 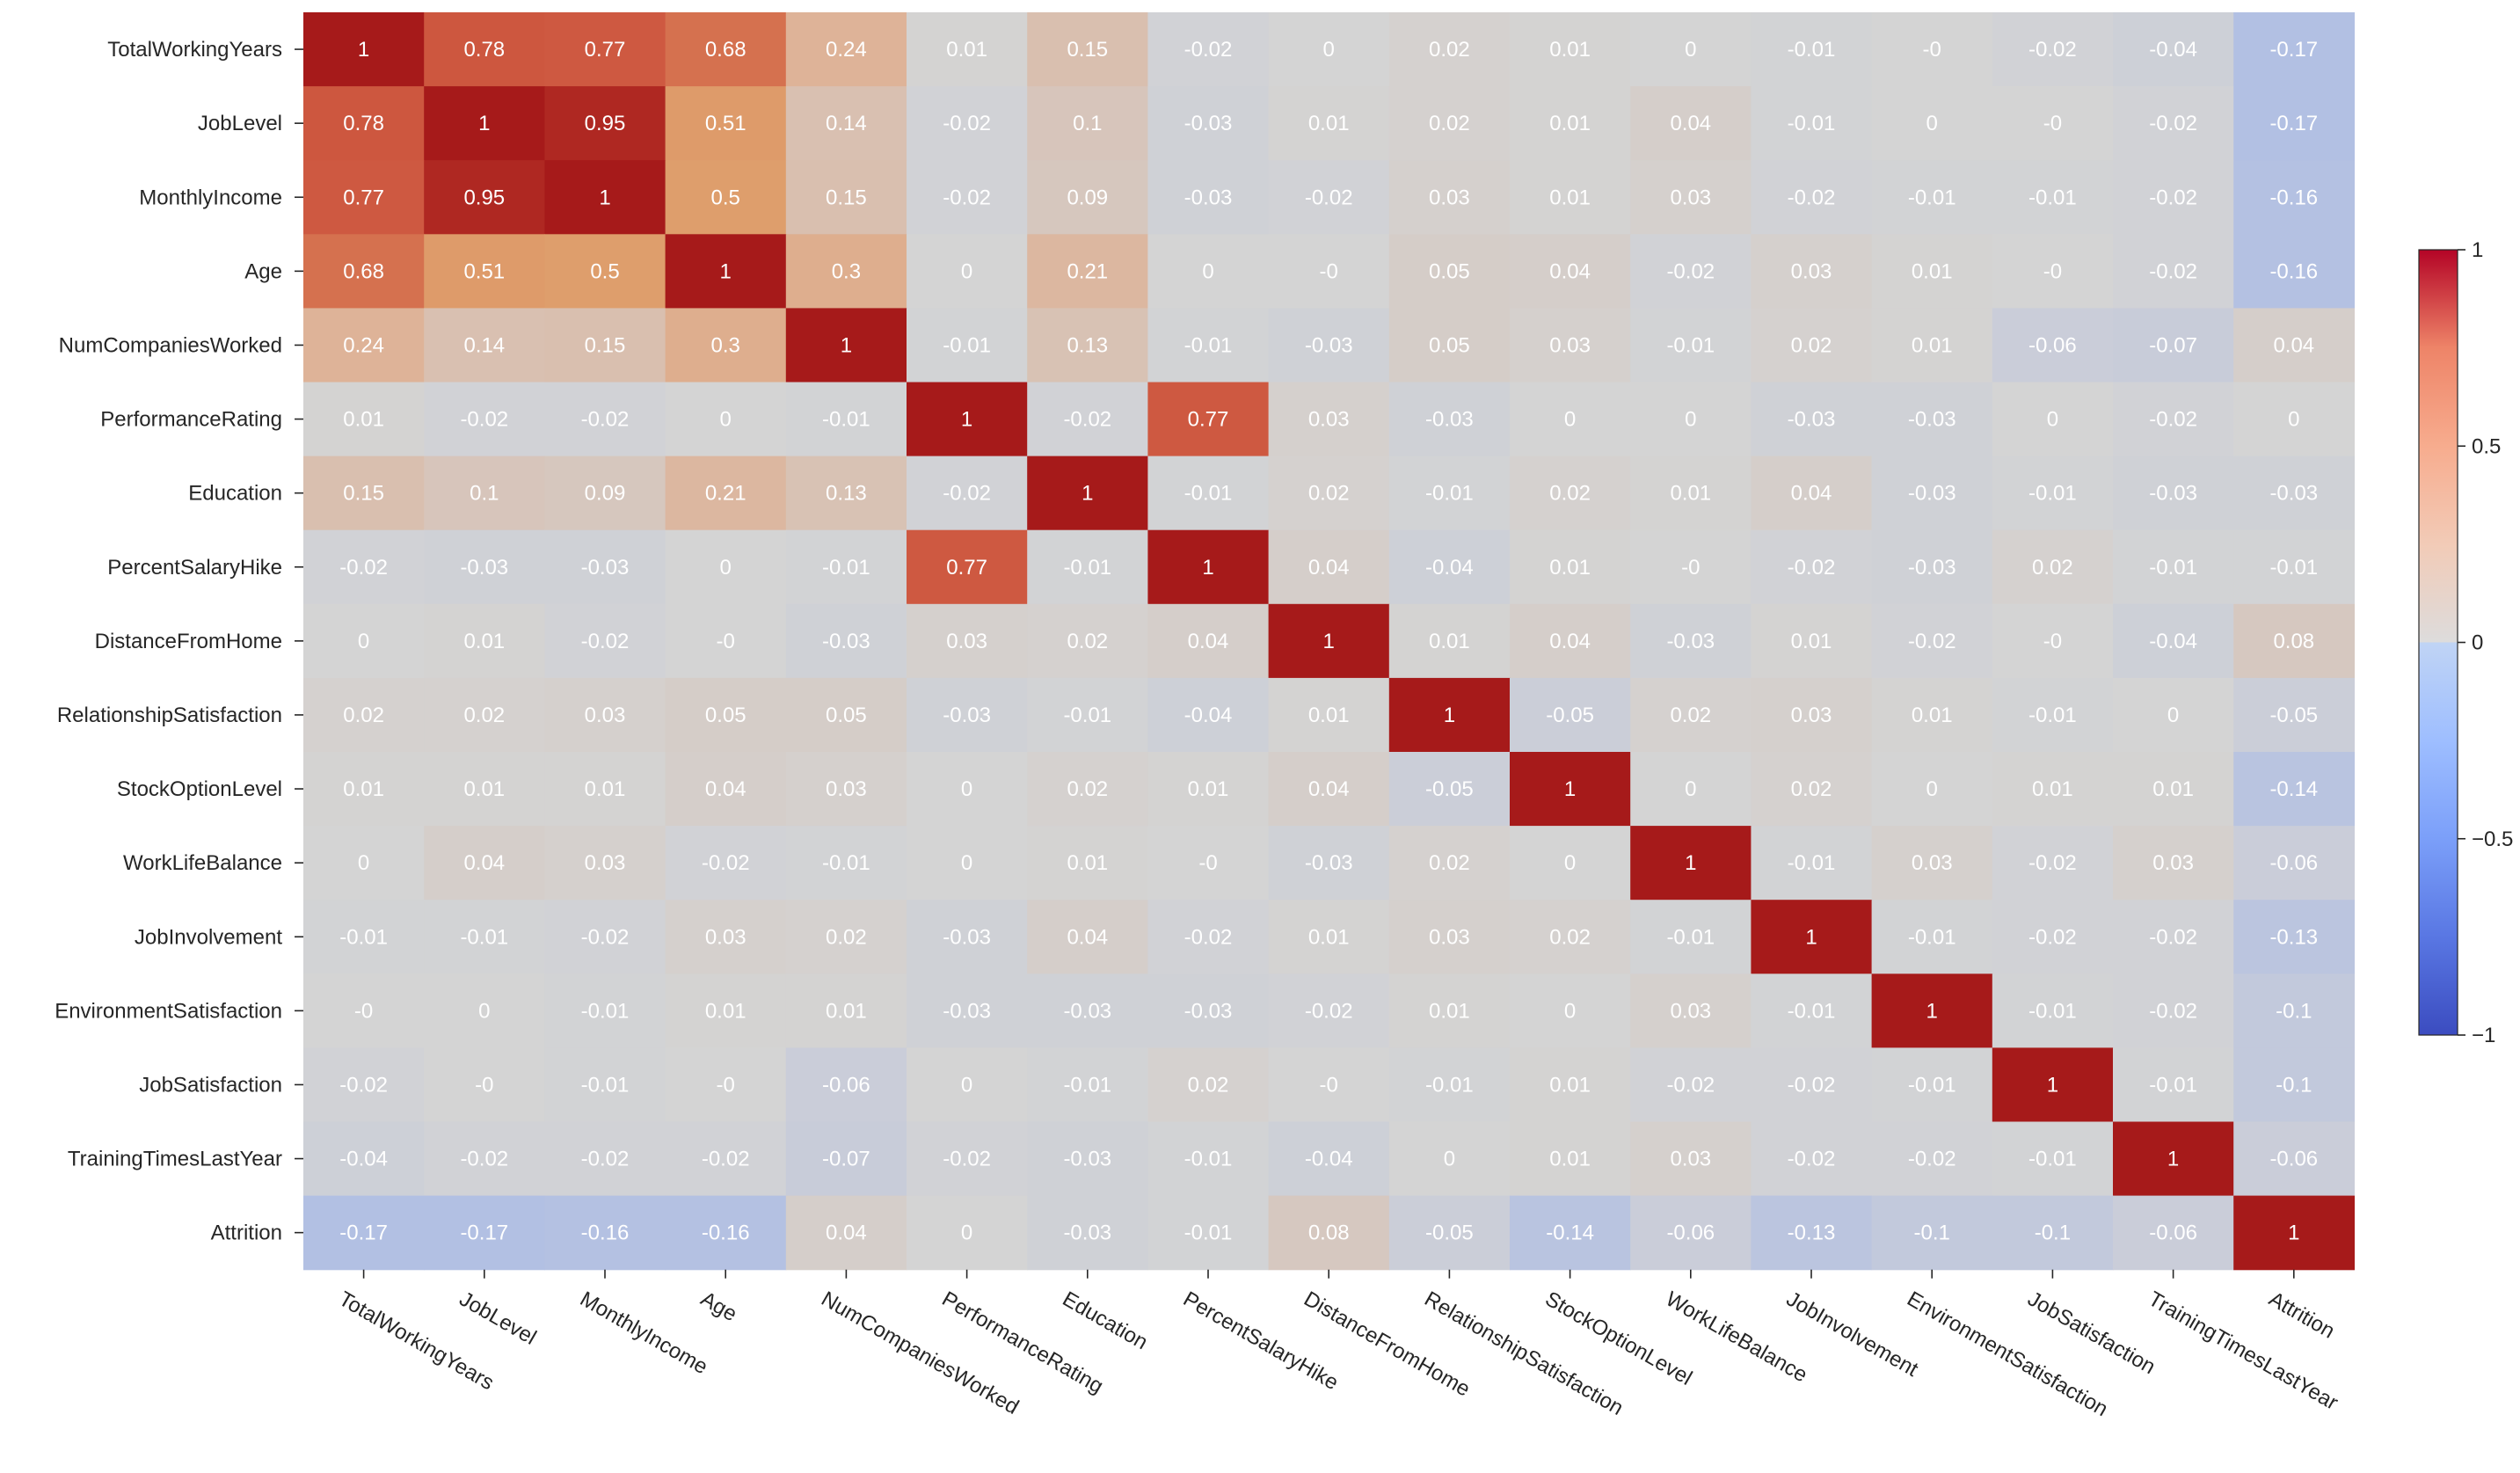 I want to click on column-label: RelationshipSatisfaction, so click(x=1523, y=1354).